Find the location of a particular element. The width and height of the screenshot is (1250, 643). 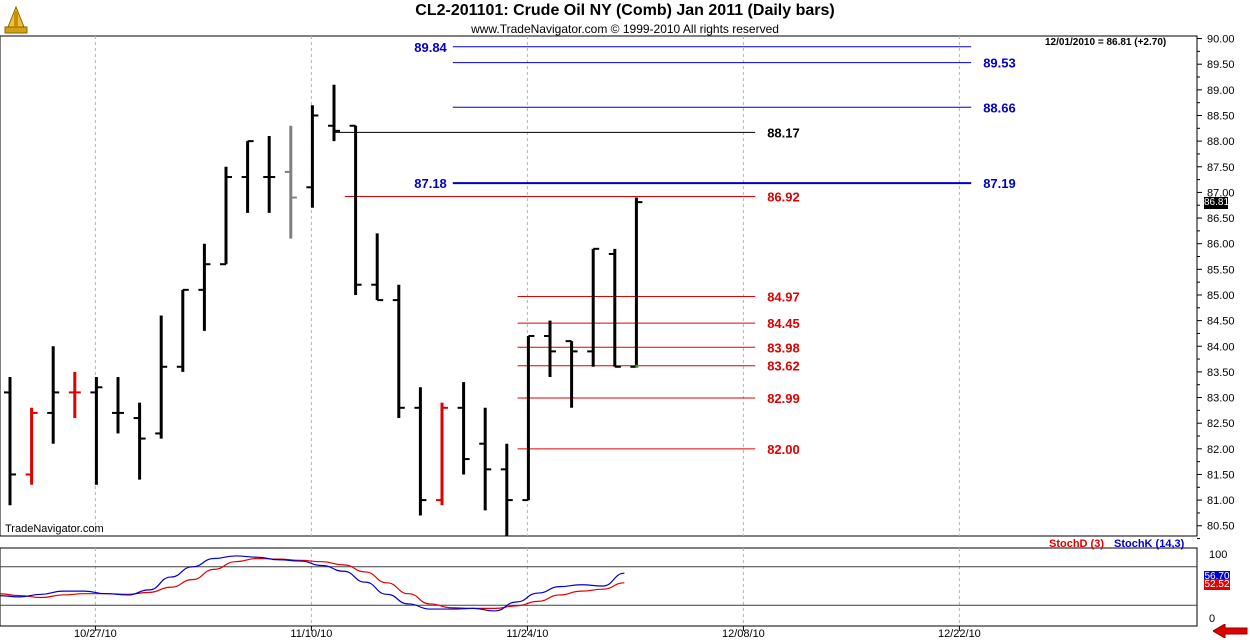

level-label-right: 82.00 is located at coordinates (783, 449).